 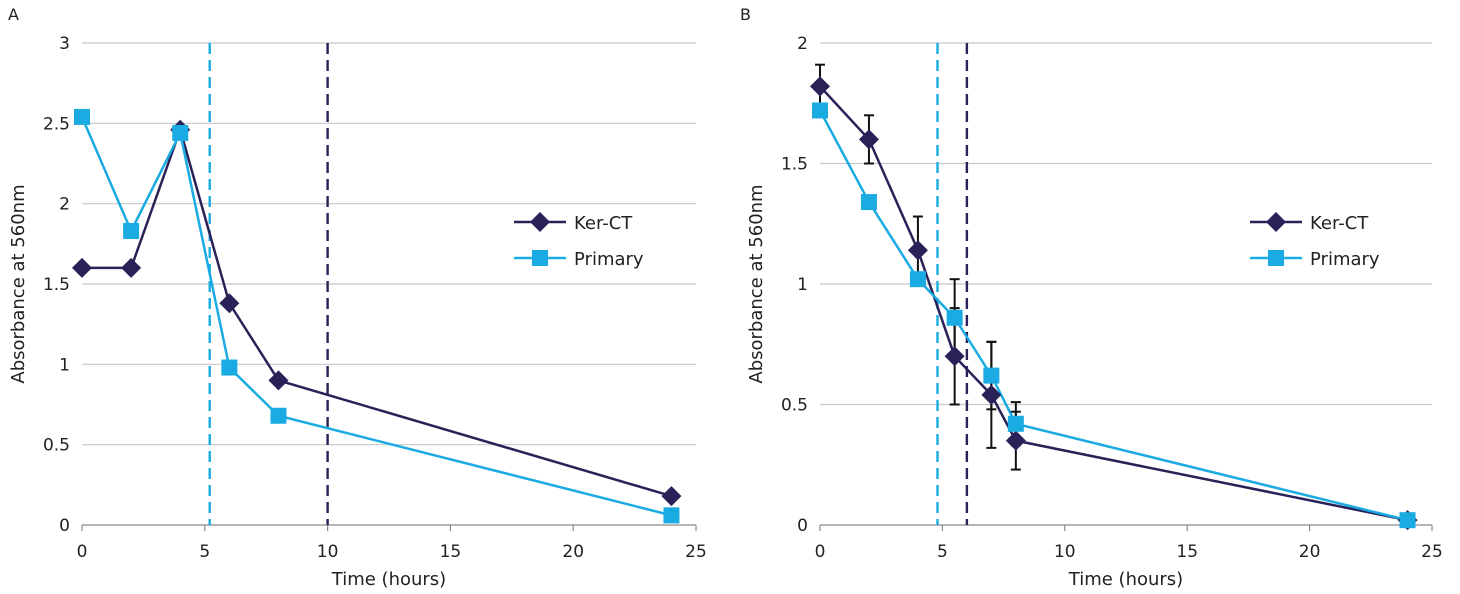 I want to click on panel-letter: B, so click(x=745, y=14).